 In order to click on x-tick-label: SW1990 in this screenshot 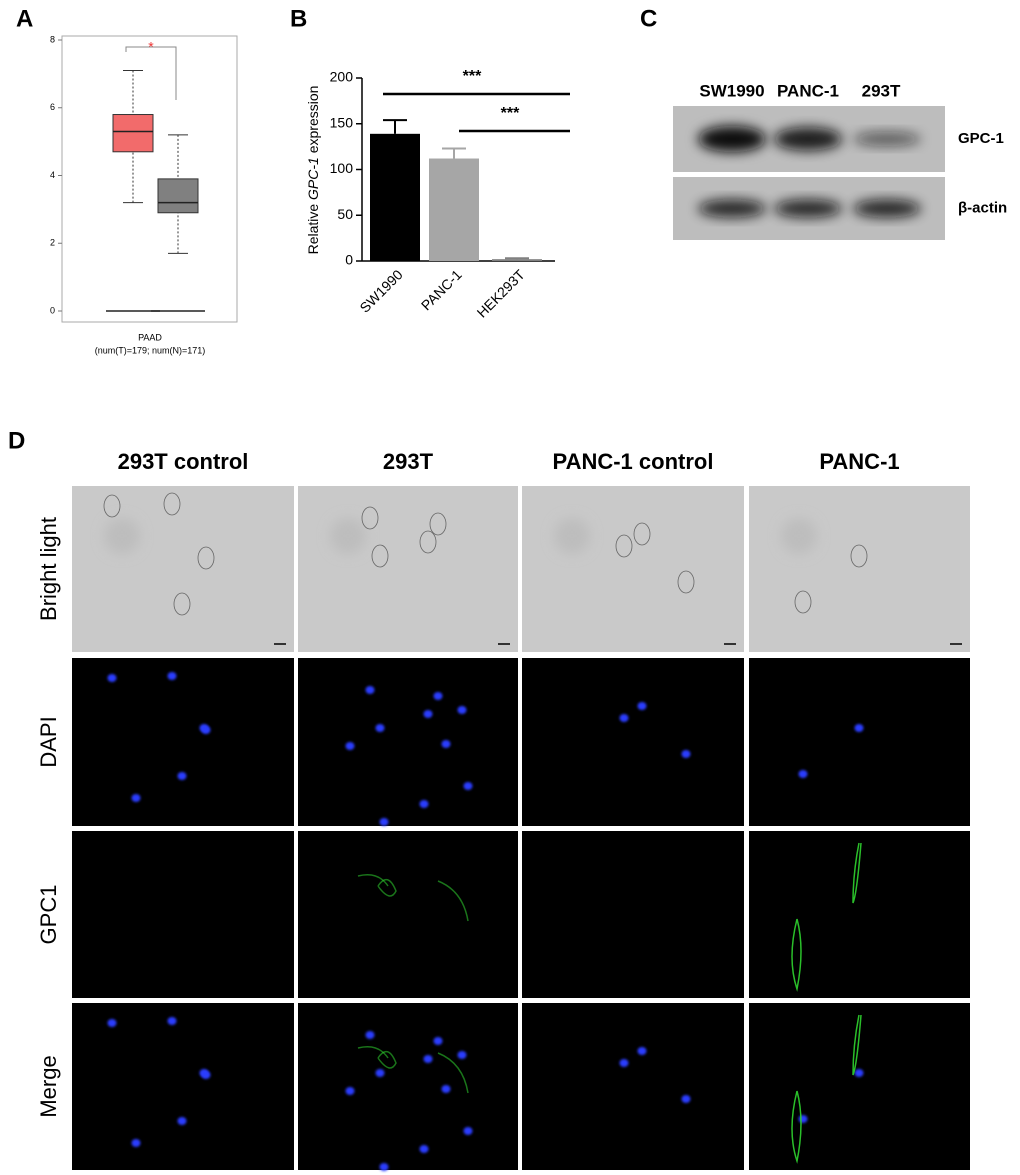, I will do `click(380, 290)`.